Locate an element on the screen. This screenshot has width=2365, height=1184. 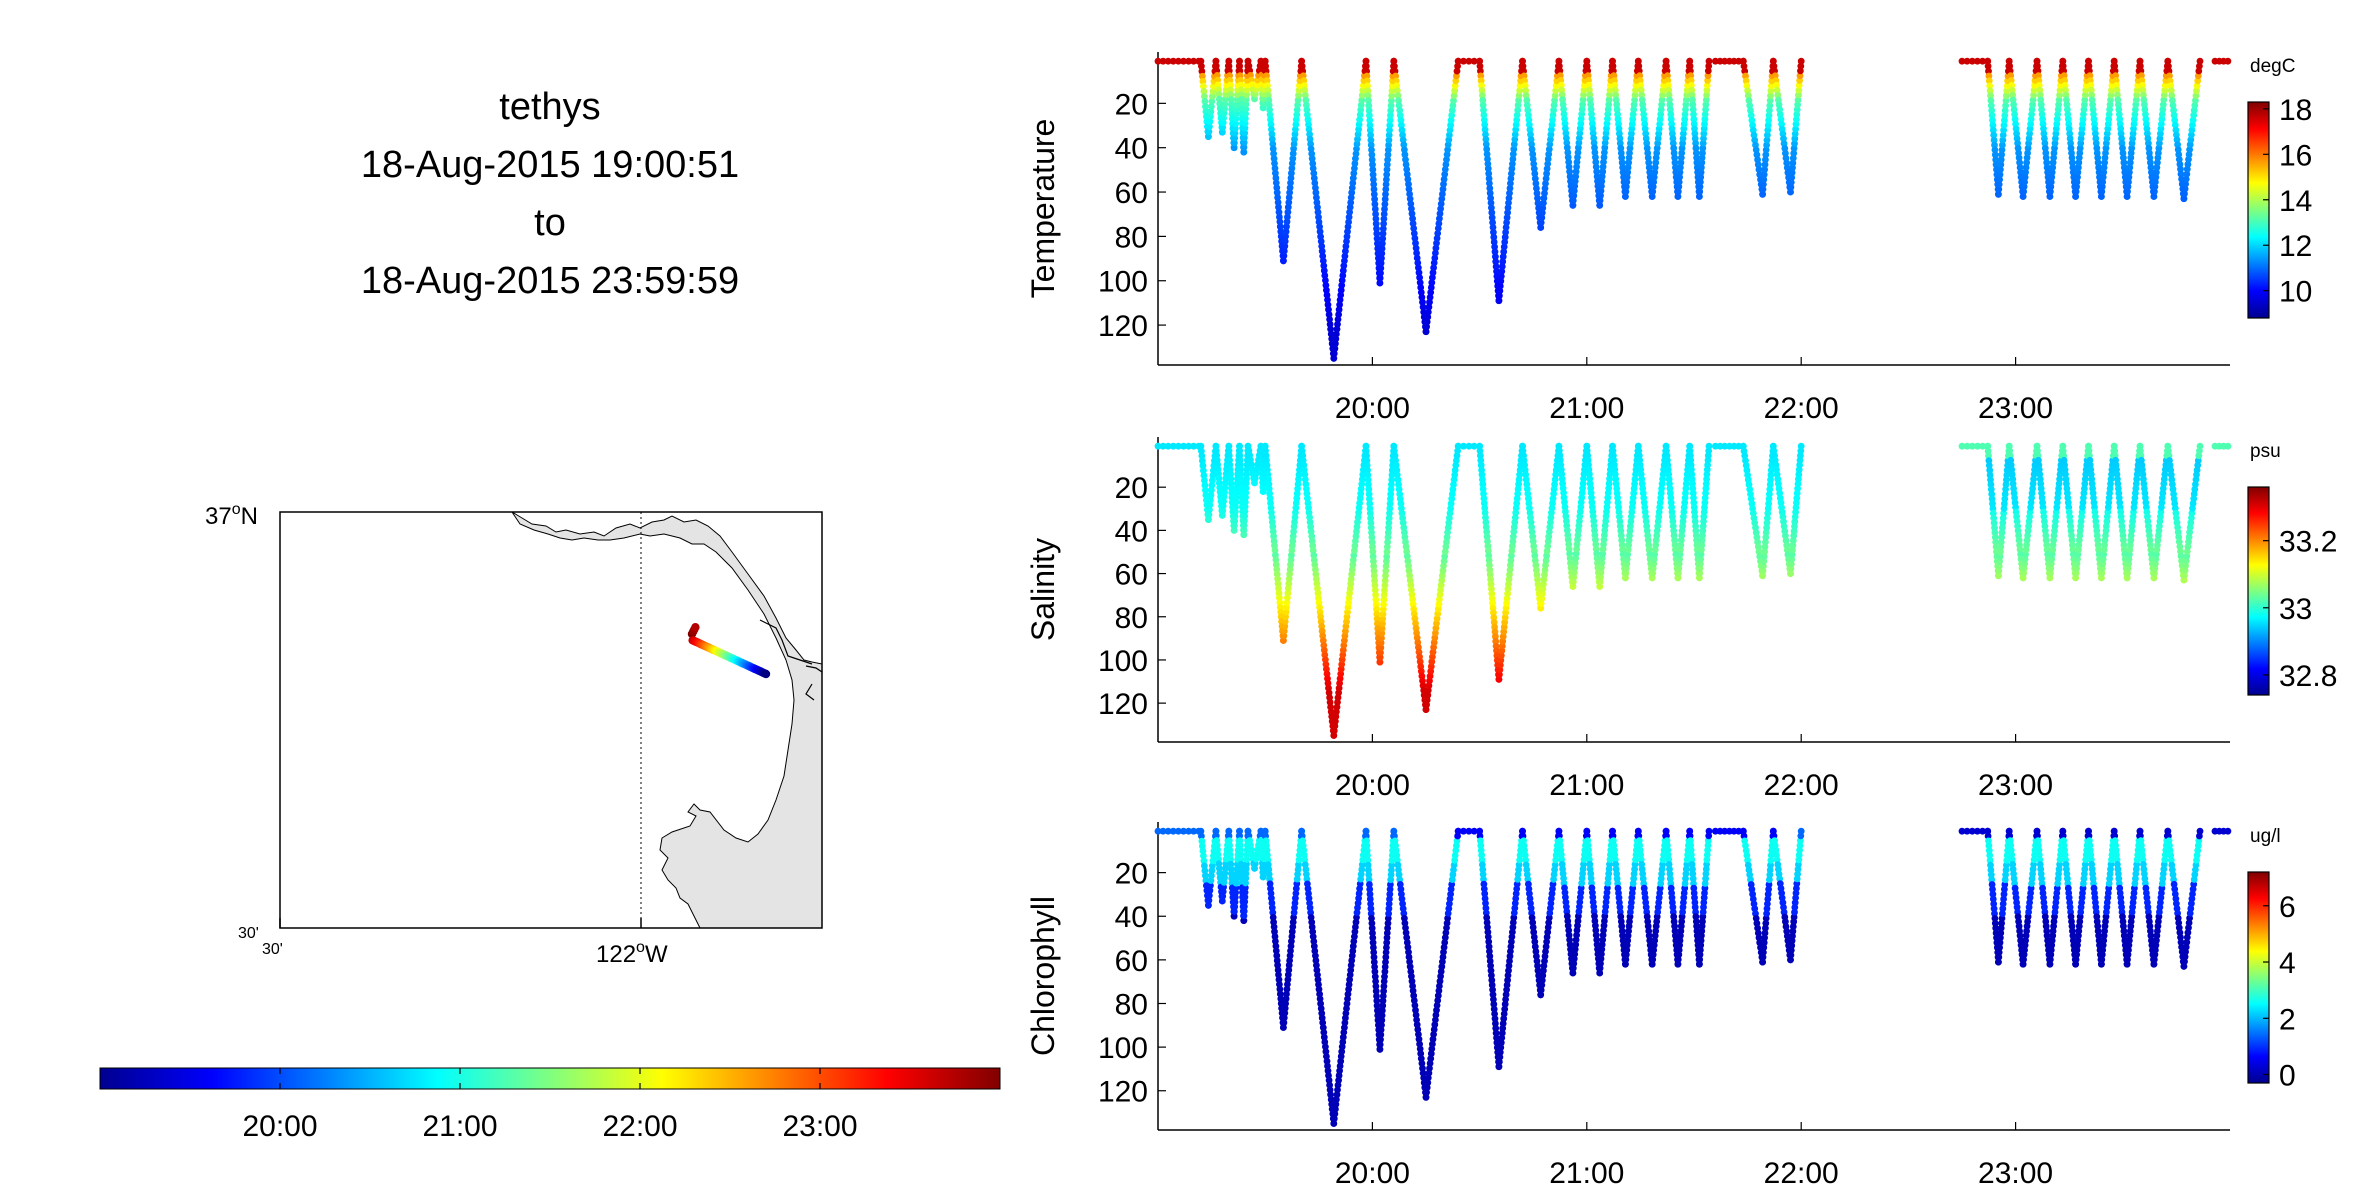
y-tick-label: 120 is located at coordinates (1123, 326).